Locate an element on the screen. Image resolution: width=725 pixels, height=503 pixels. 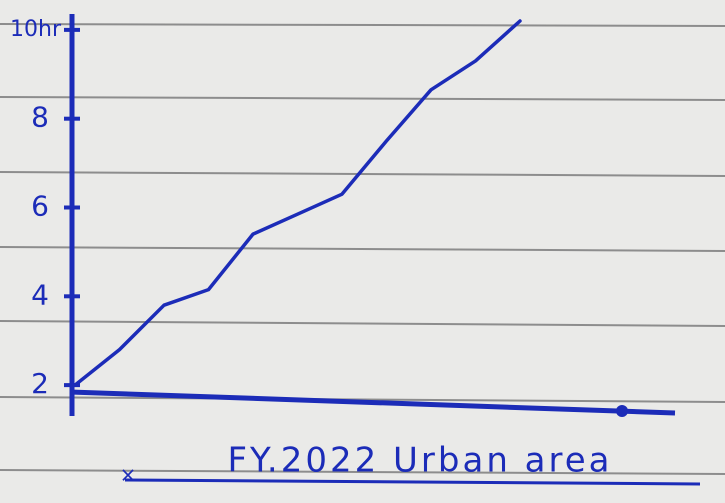
title-underline is located at coordinates (412, 482).